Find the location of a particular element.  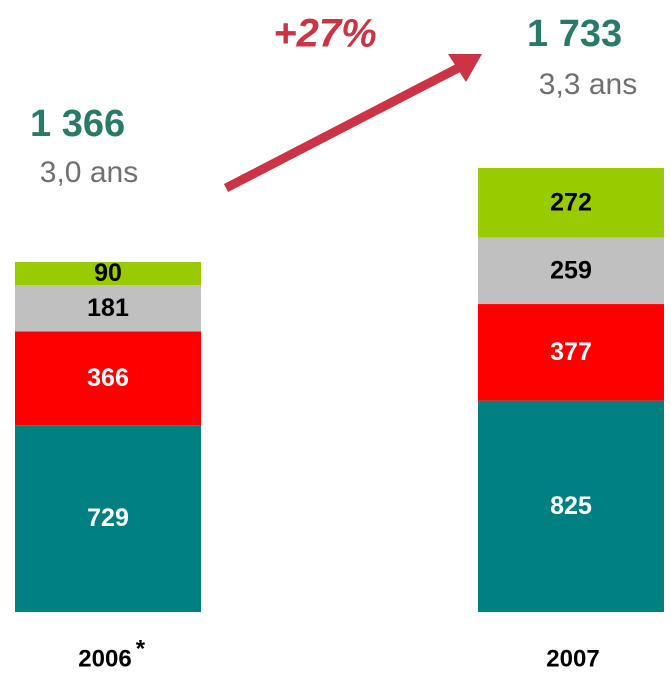

x-tick-label: 2006 is located at coordinates (104, 658).